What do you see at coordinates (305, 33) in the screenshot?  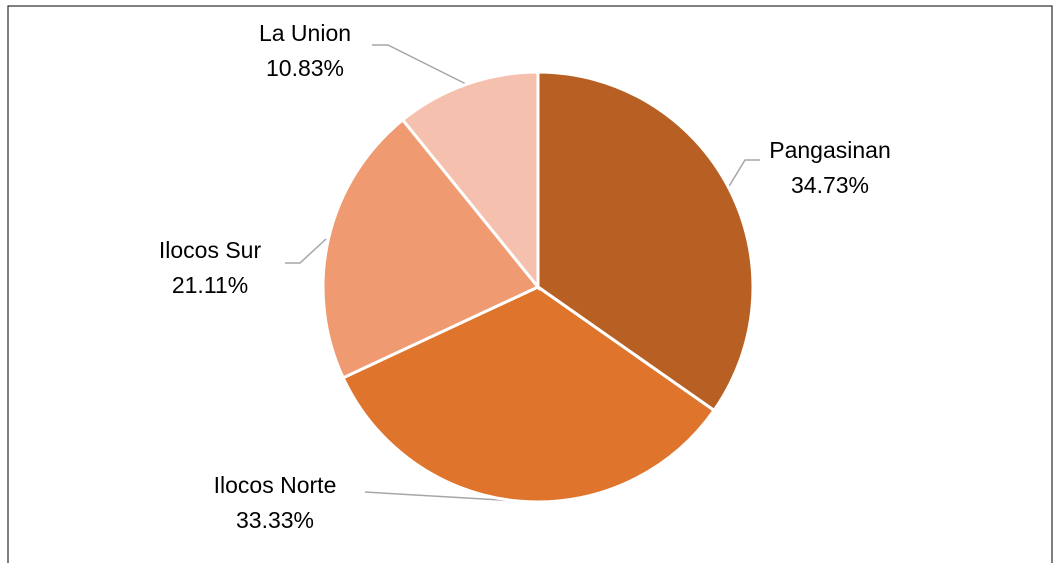 I see `slice-label: La Union` at bounding box center [305, 33].